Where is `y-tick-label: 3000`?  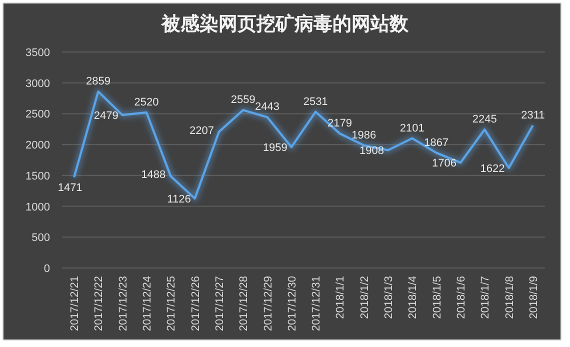
y-tick-label: 3000 is located at coordinates (38, 84).